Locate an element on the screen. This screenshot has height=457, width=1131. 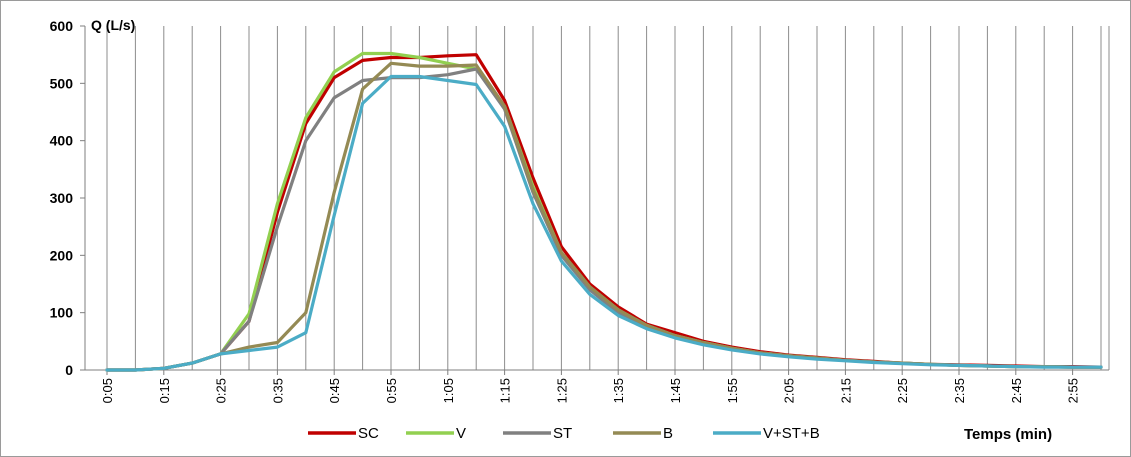
y-tick-label: 400 is located at coordinates (62, 141).